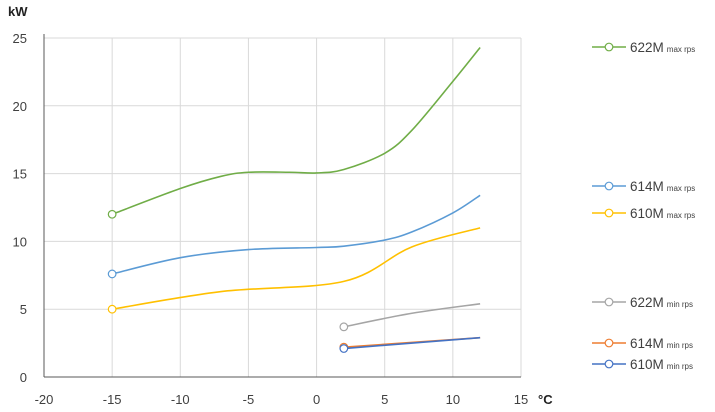 The width and height of the screenshot is (715, 412). What do you see at coordinates (23, 309) in the screenshot?
I see `y-tick-label: 5` at bounding box center [23, 309].